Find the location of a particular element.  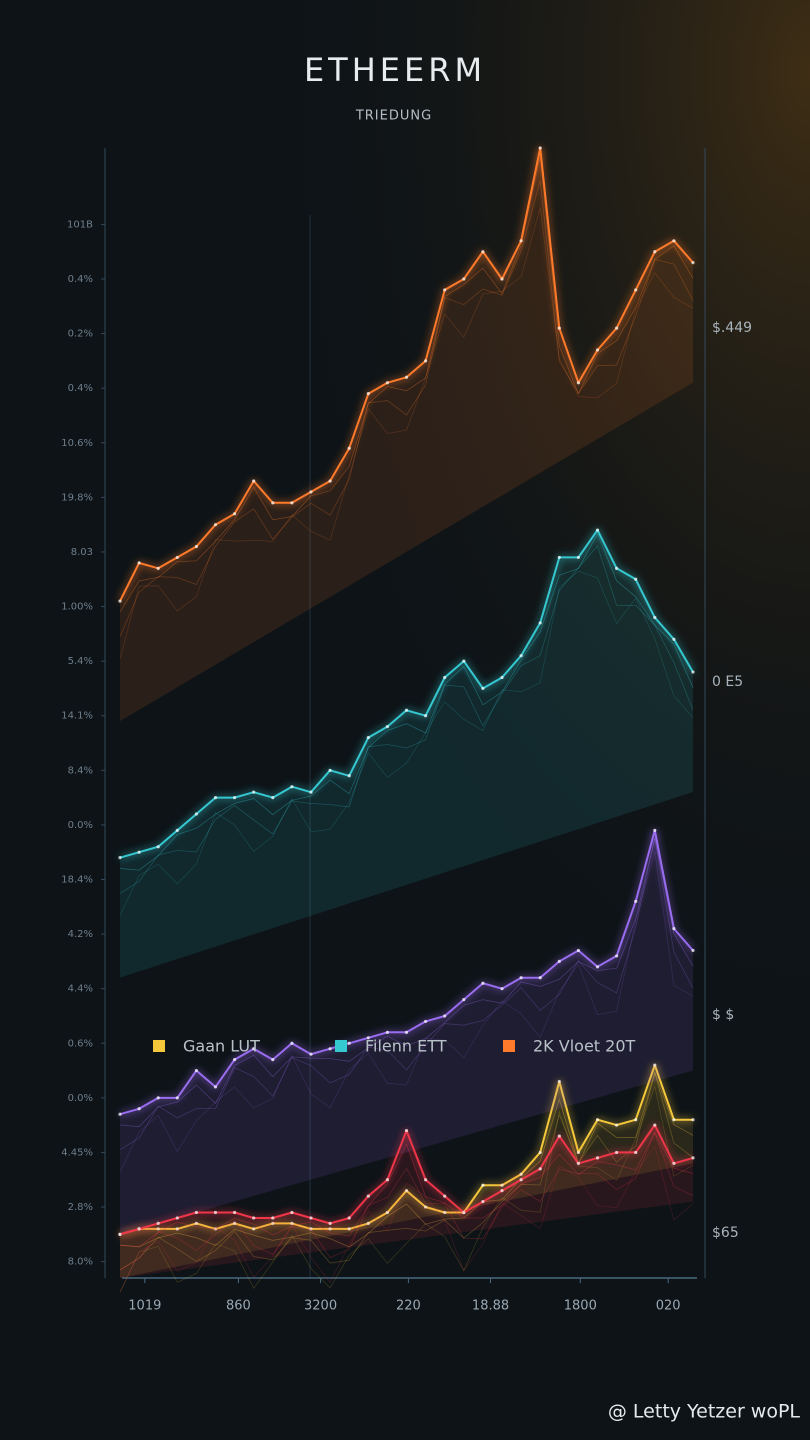

annotation: 0 E5 is located at coordinates (727, 682).